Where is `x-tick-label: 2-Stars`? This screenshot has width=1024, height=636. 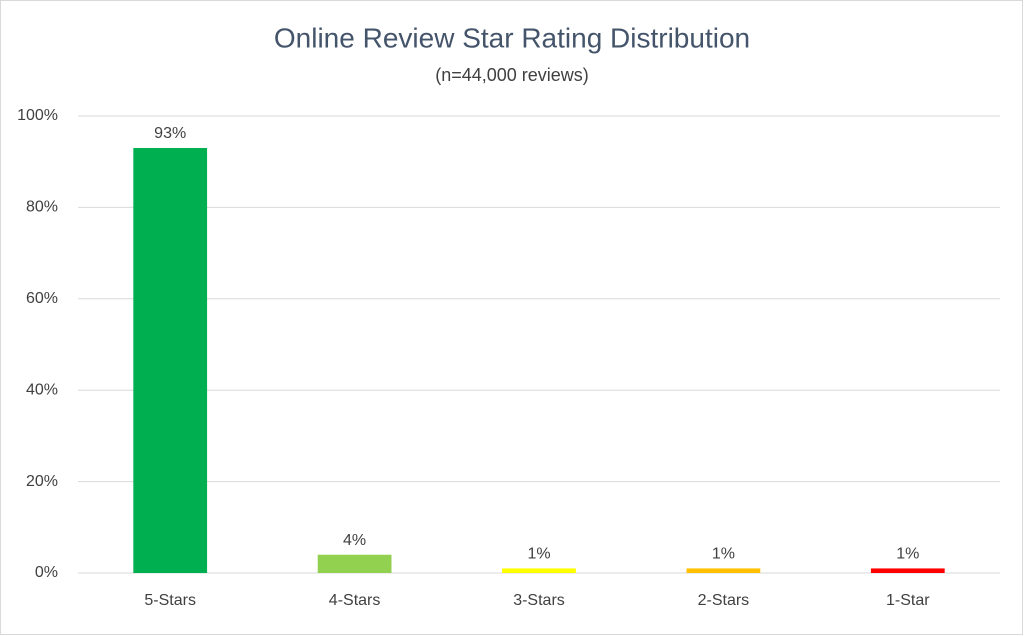 x-tick-label: 2-Stars is located at coordinates (724, 600).